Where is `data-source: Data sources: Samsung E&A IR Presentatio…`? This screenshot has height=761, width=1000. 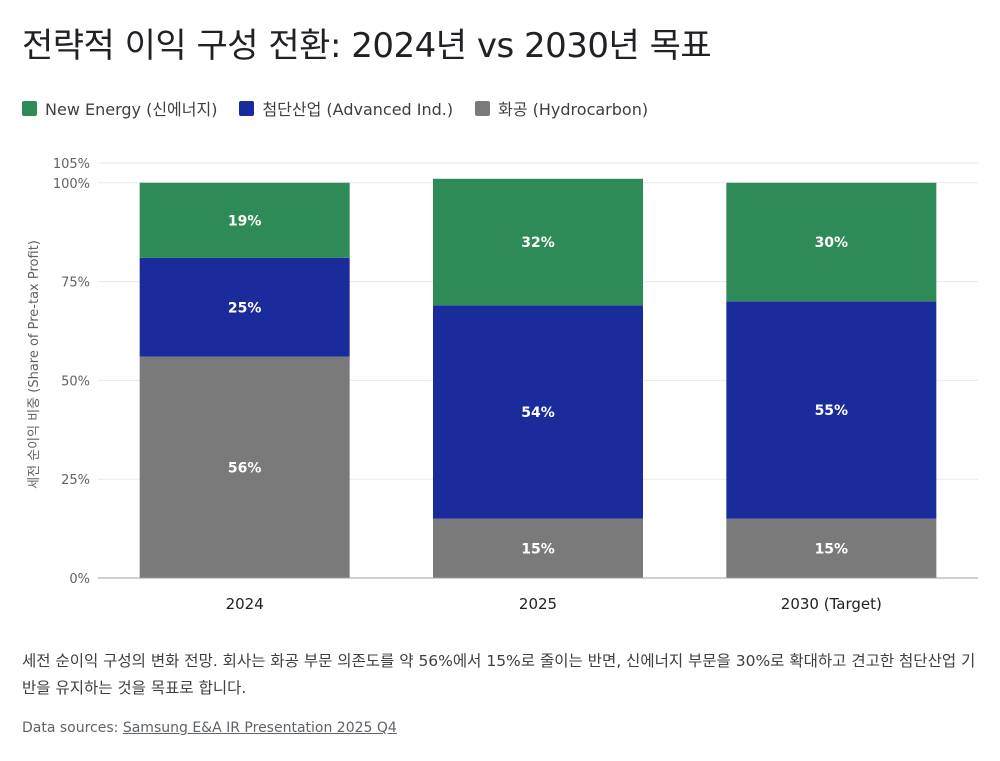 data-source: Data sources: Samsung E&A IR Presentatio… is located at coordinates (209, 728).